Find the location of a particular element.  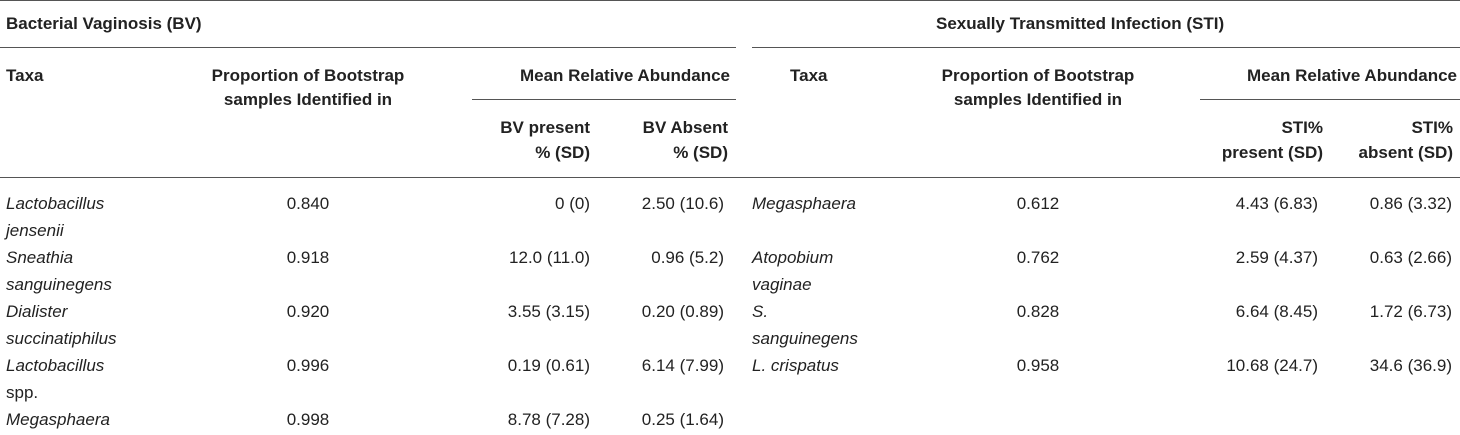

bv-row-proportion: 0.920 is located at coordinates (308, 311).